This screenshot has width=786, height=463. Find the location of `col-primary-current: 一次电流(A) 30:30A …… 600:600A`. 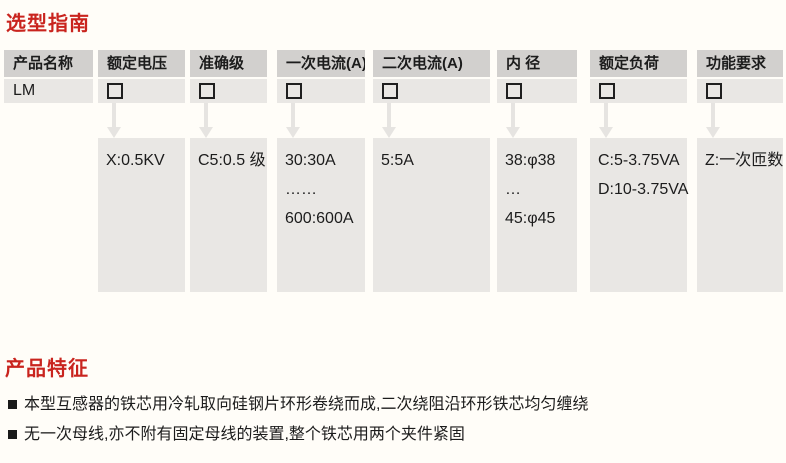

col-primary-current: 一次电流(A) 30:30A …… 600:600A is located at coordinates (321, 172).